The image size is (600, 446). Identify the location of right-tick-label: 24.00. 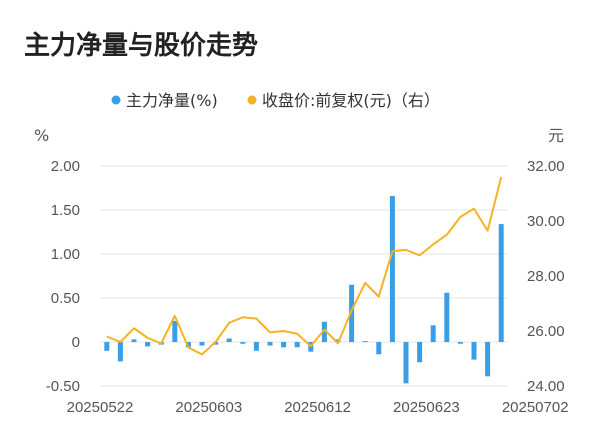
(546, 386).